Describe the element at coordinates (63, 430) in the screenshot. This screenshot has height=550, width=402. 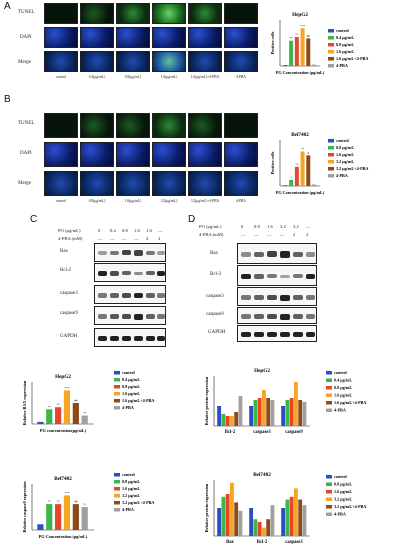
I see `x-axis-label: PG concentration(μg/mL)` at that location.